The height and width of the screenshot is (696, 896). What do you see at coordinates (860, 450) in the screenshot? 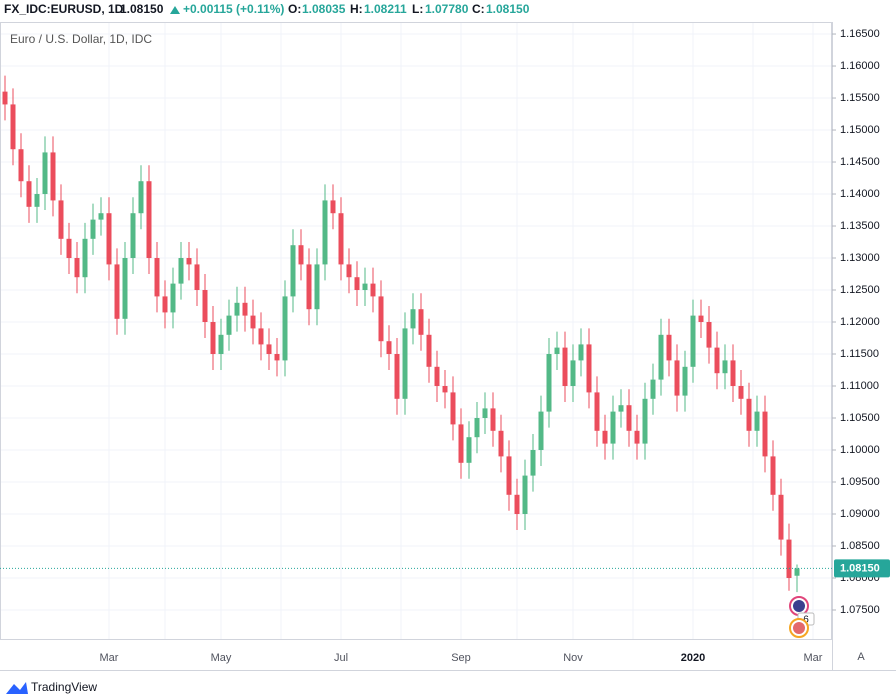
I see `y-tick-label: 1.10000` at bounding box center [860, 450].